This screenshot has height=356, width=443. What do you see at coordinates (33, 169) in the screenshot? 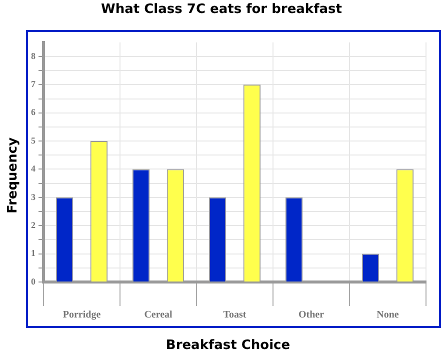
I see `y-tick-label: 4` at bounding box center [33, 169].